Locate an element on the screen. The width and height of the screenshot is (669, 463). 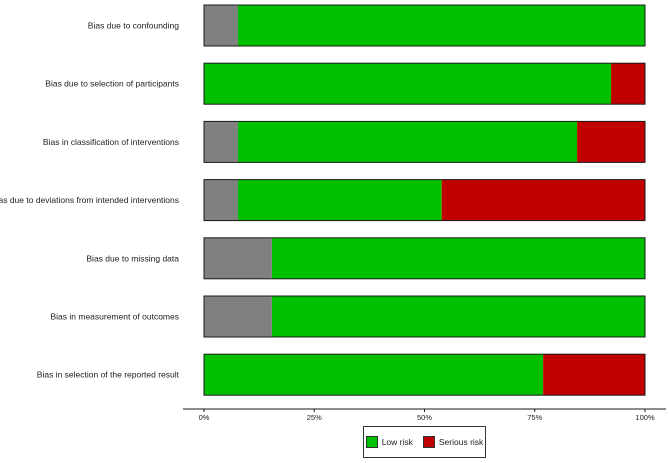
legend: Low risk Serious risk is located at coordinates (424, 442).